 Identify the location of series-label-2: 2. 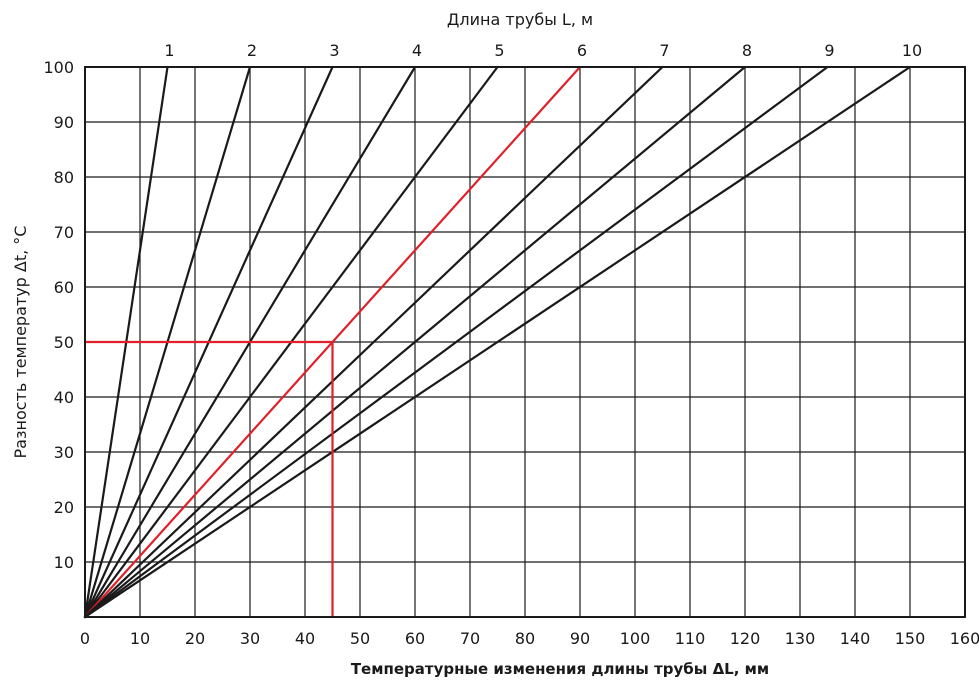
(252, 50).